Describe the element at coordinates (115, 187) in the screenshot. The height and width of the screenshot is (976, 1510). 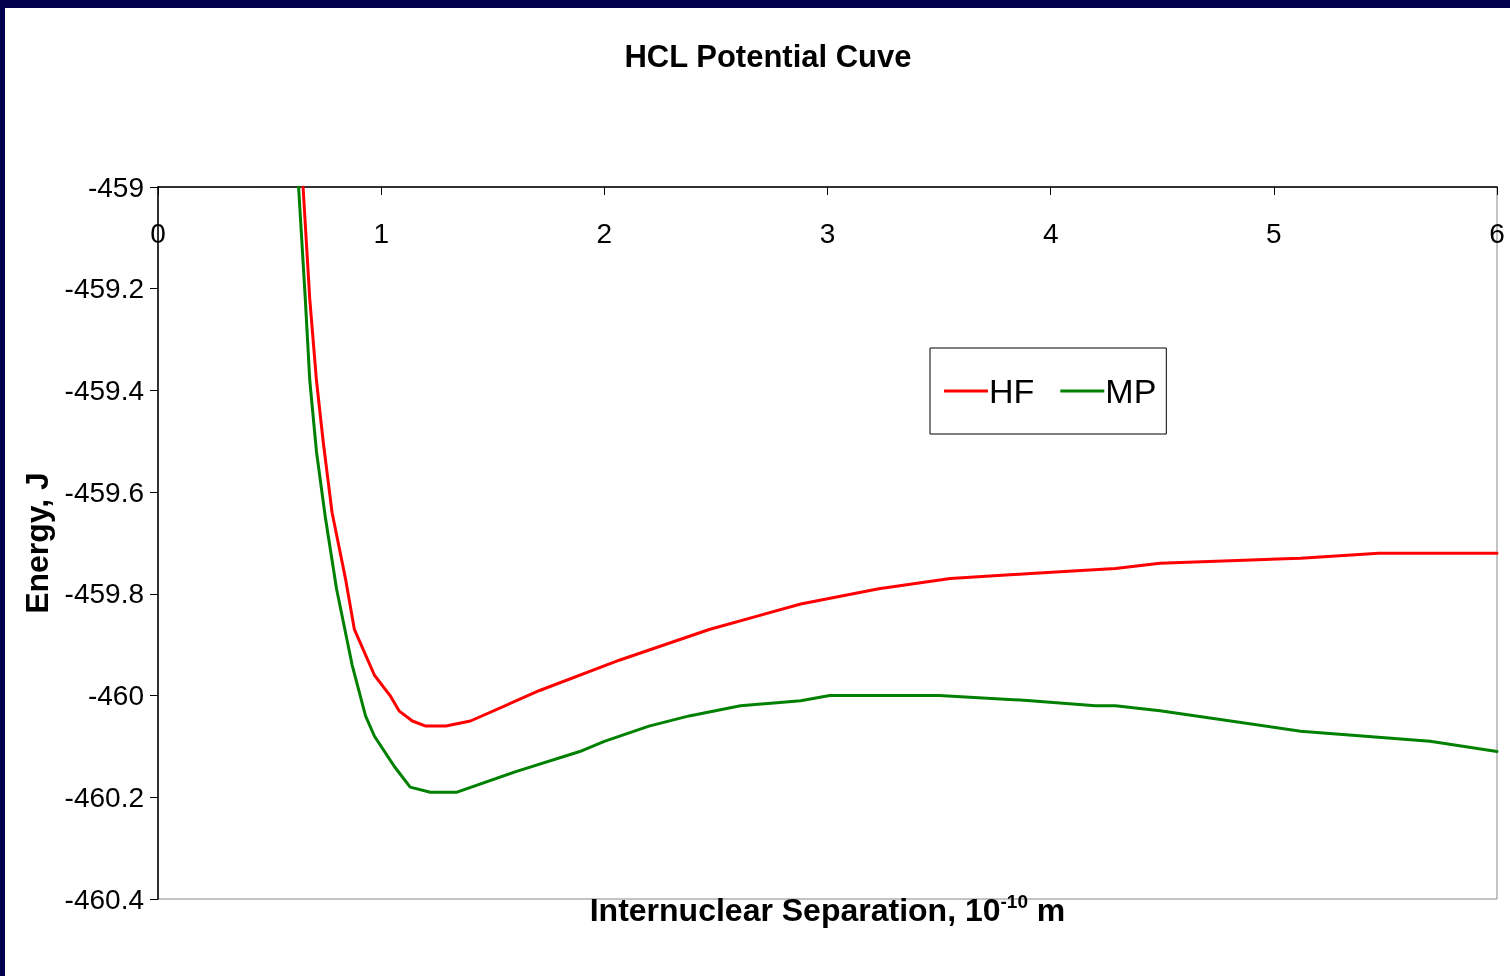
I see `y-tick-label: -459` at that location.